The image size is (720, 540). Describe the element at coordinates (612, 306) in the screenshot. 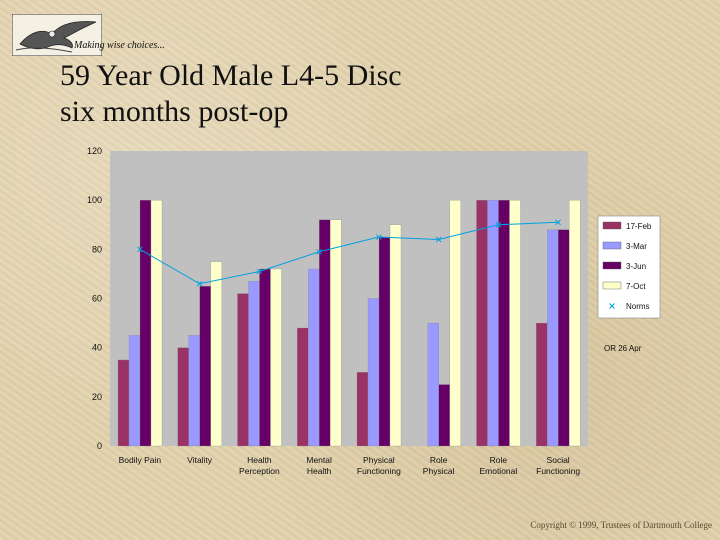

I see `legend-norms-marker` at that location.